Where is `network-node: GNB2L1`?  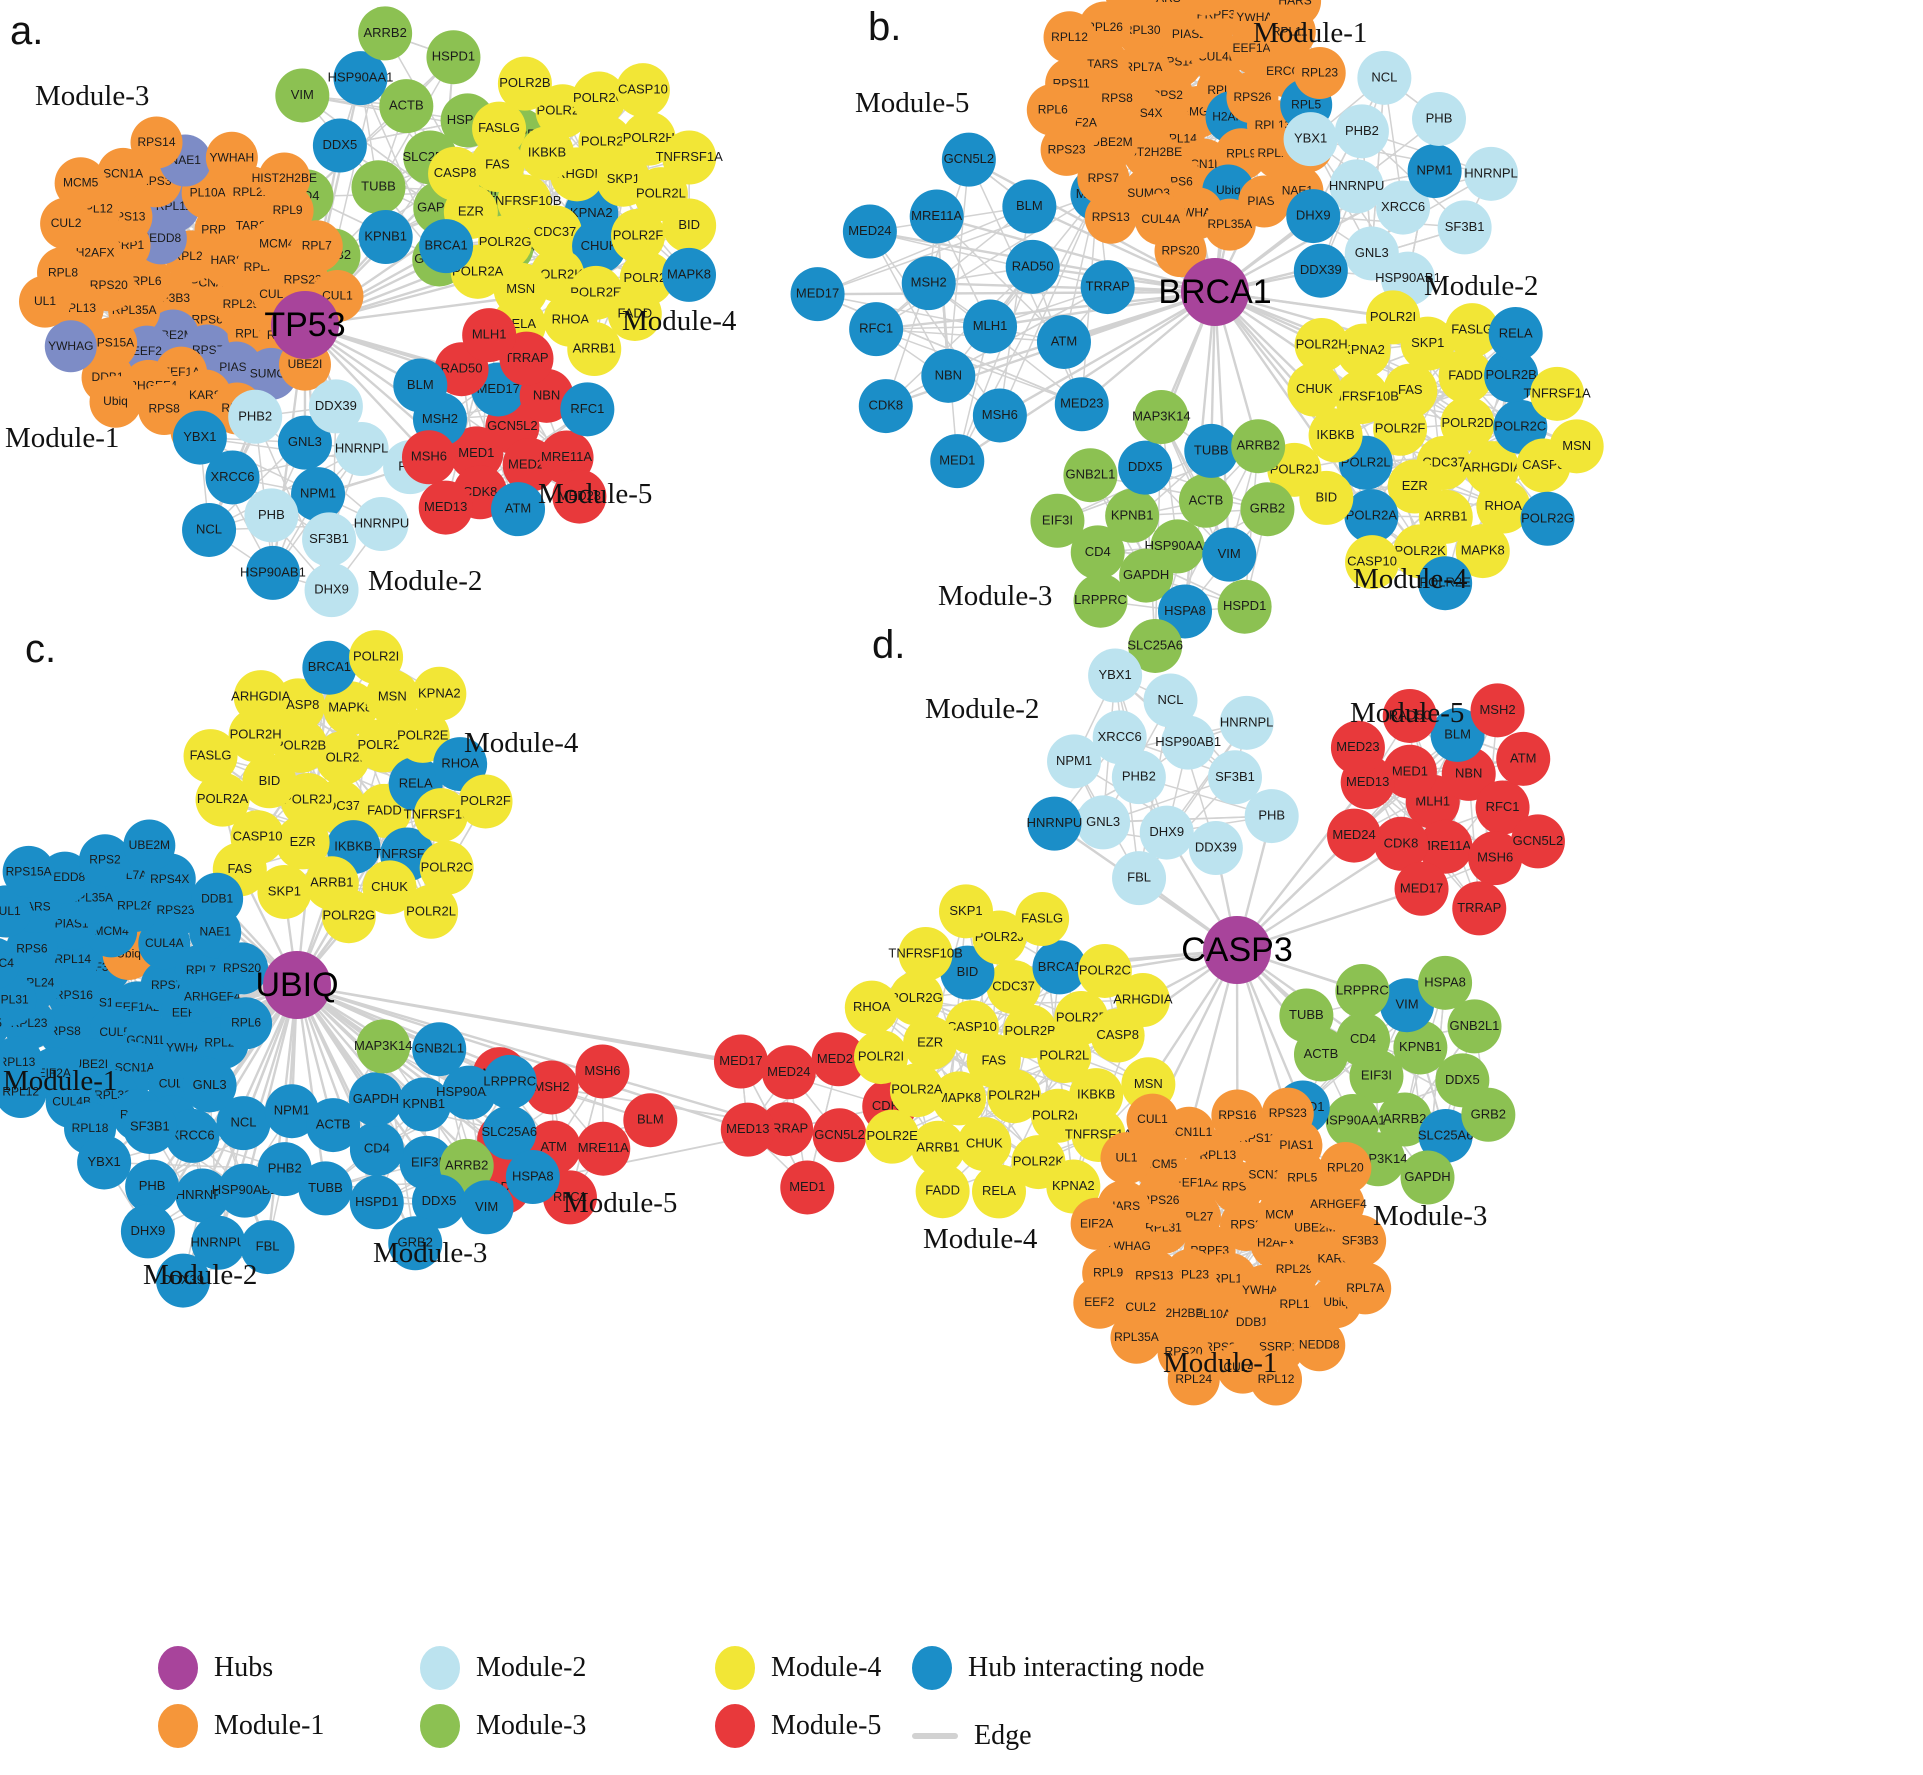 network-node: GNB2L1 is located at coordinates (1090, 475).